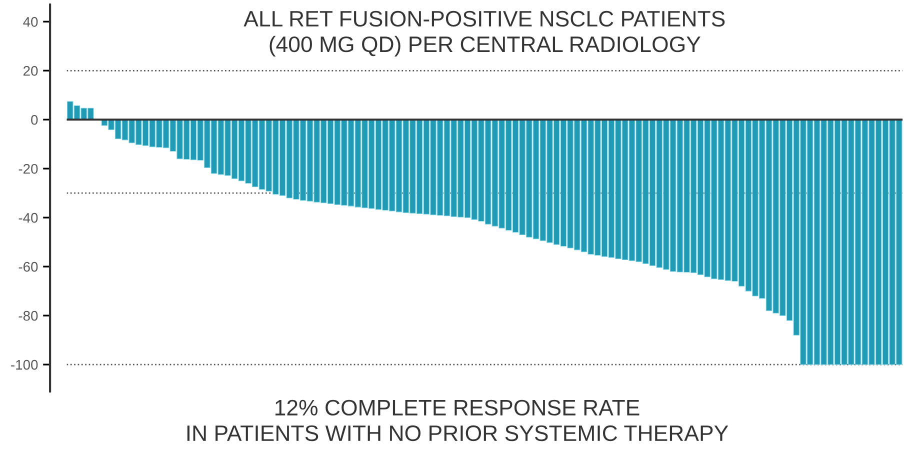 The width and height of the screenshot is (914, 450). Describe the element at coordinates (28, 169) in the screenshot. I see `y-tick-label: -20` at that location.